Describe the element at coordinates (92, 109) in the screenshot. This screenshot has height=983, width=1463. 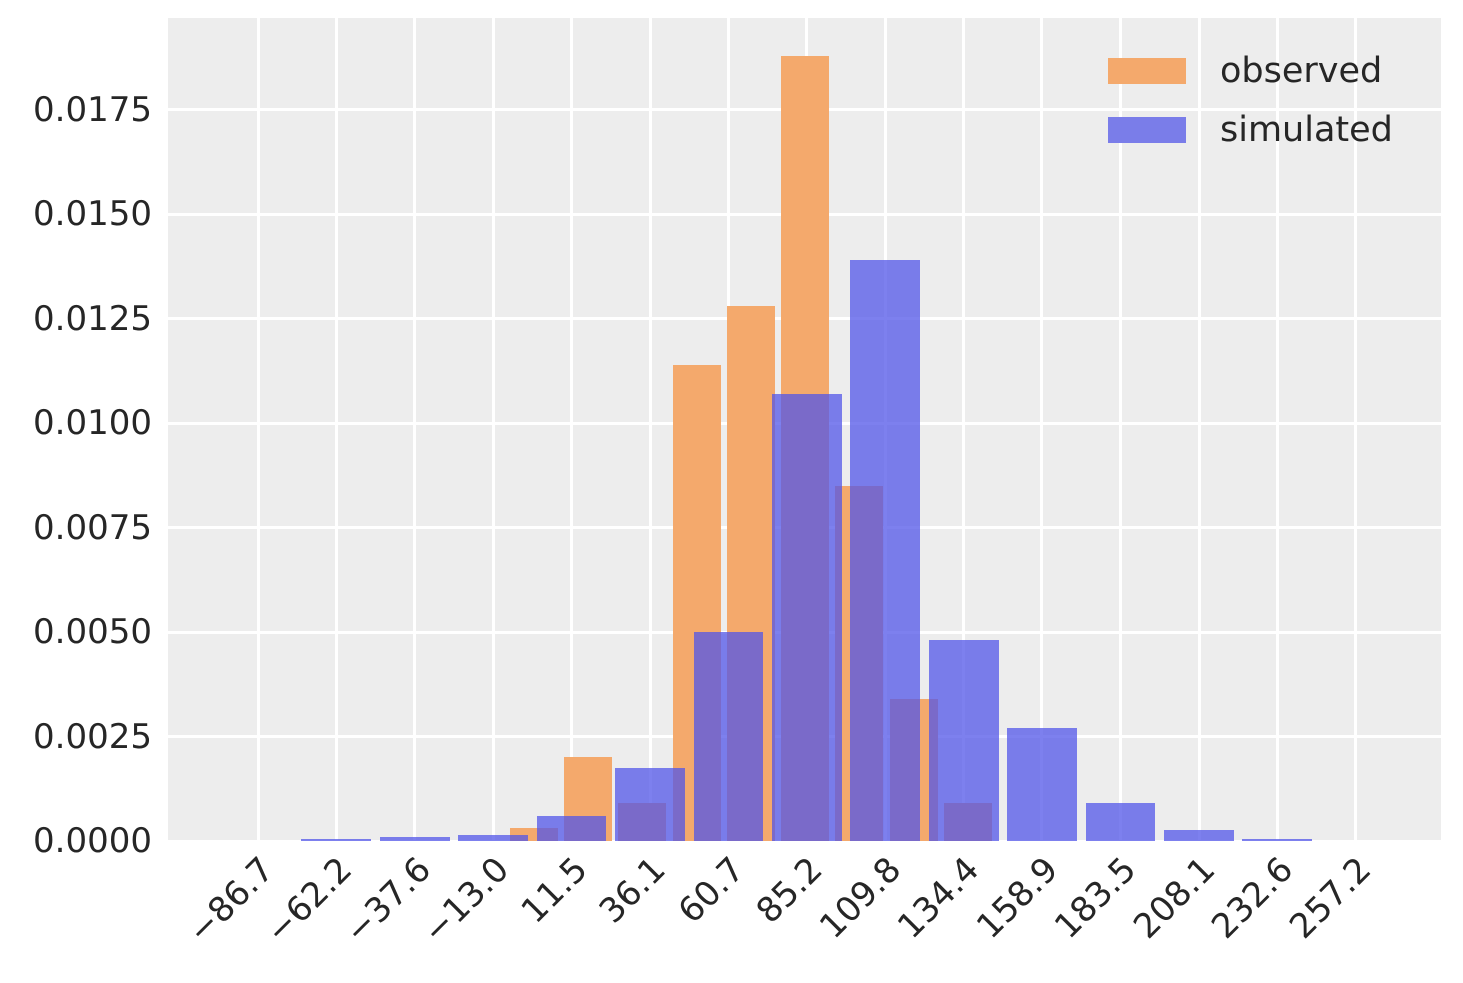
I see `y-tick-label: 0.0175` at that location.